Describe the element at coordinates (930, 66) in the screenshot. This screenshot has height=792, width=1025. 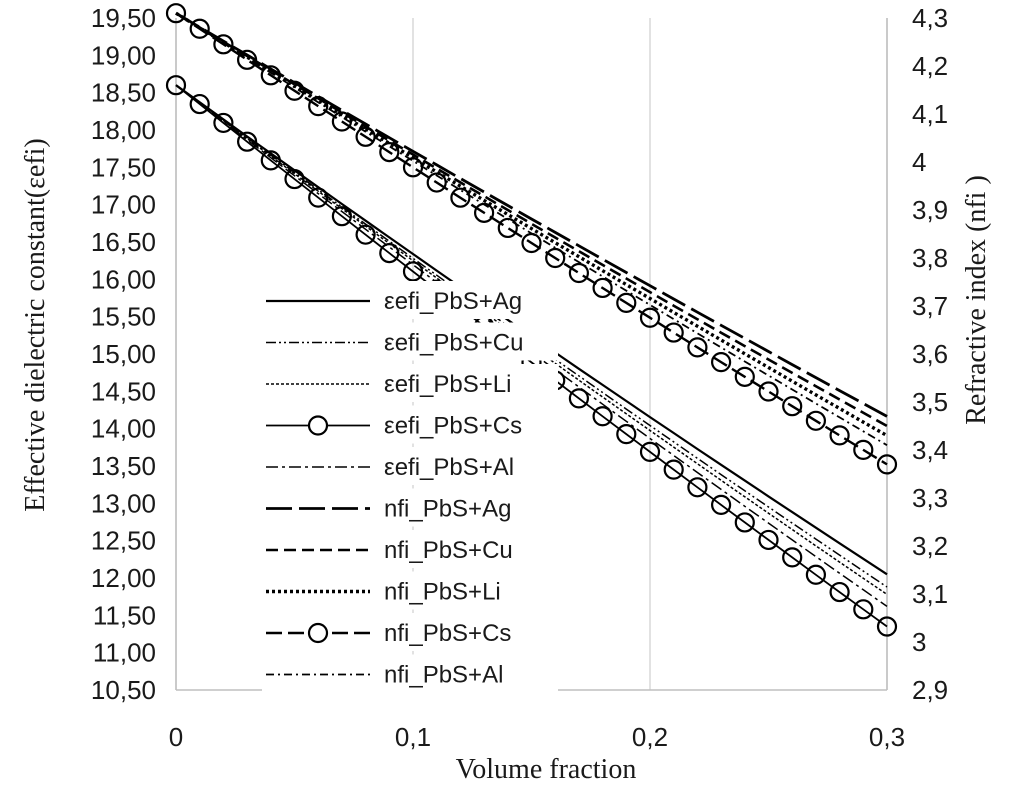
I see `y2-tick-label: 4,2` at that location.